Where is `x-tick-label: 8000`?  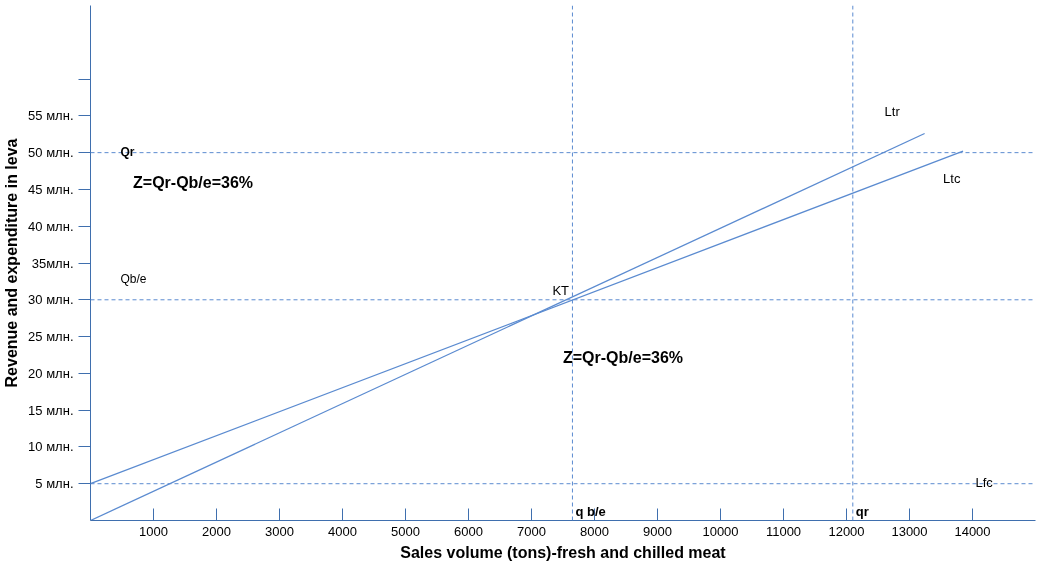 x-tick-label: 8000 is located at coordinates (594, 531).